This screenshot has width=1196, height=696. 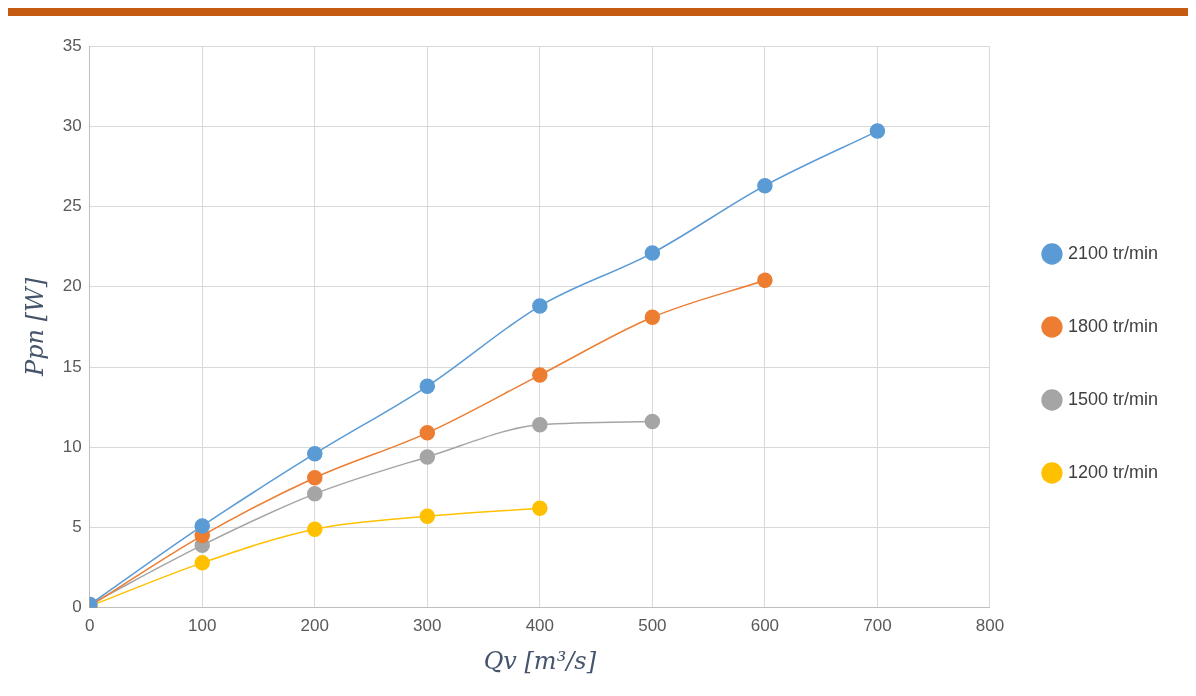 I want to click on legend-label: 1200 tr/min, so click(x=1112, y=471).